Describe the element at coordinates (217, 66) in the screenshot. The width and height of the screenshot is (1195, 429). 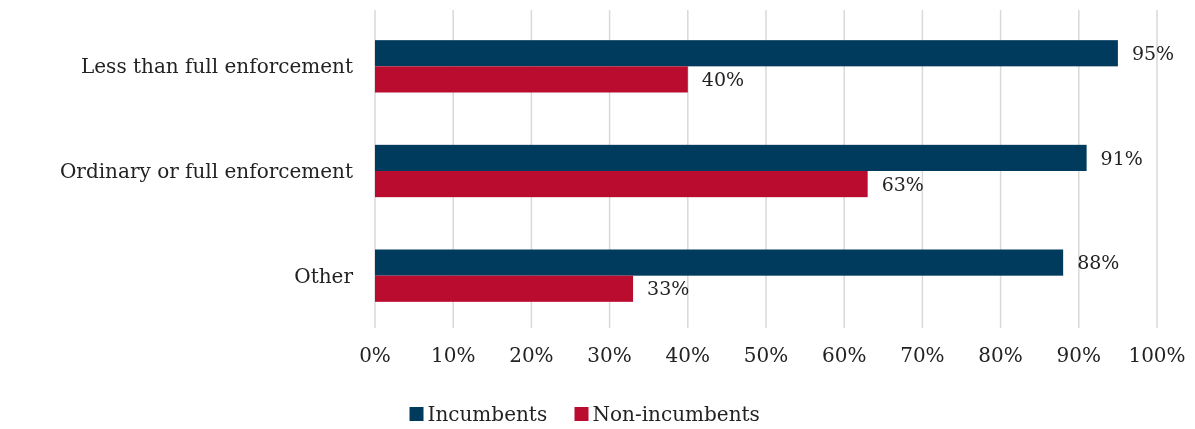
I see `y-tick-label: Less than full enforcement` at that location.